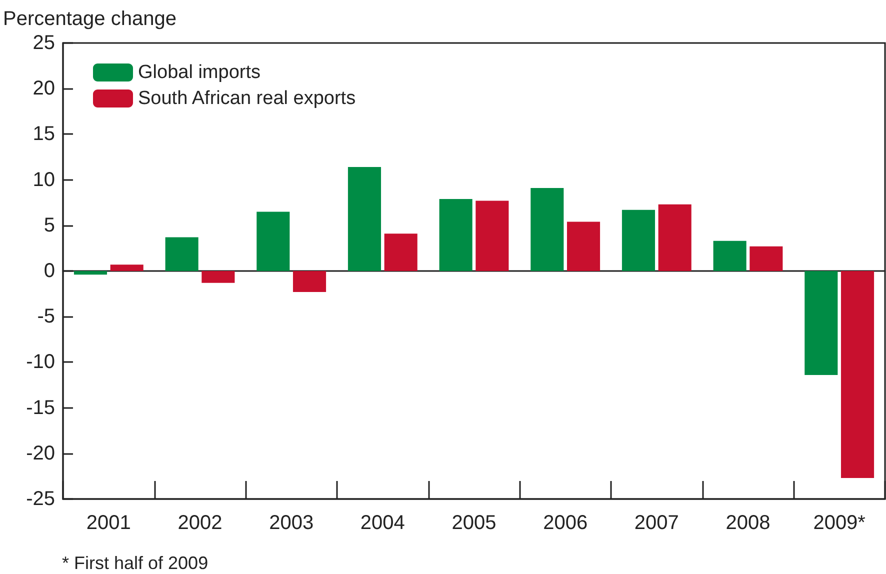 Image resolution: width=886 pixels, height=574 pixels. Describe the element at coordinates (49, 225) in the screenshot. I see `y-tick-label: 5` at that location.